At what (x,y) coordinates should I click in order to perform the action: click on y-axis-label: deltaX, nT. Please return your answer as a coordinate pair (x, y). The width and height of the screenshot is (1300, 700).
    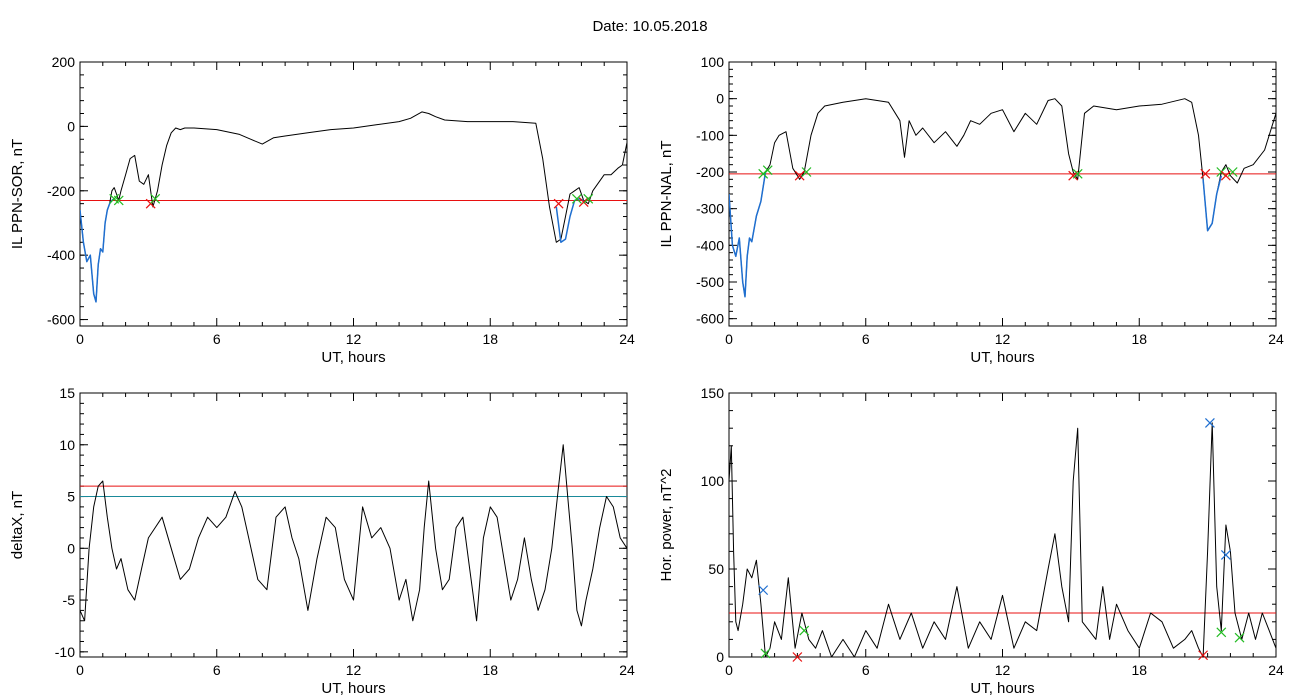
    Looking at the image, I should click on (17, 525).